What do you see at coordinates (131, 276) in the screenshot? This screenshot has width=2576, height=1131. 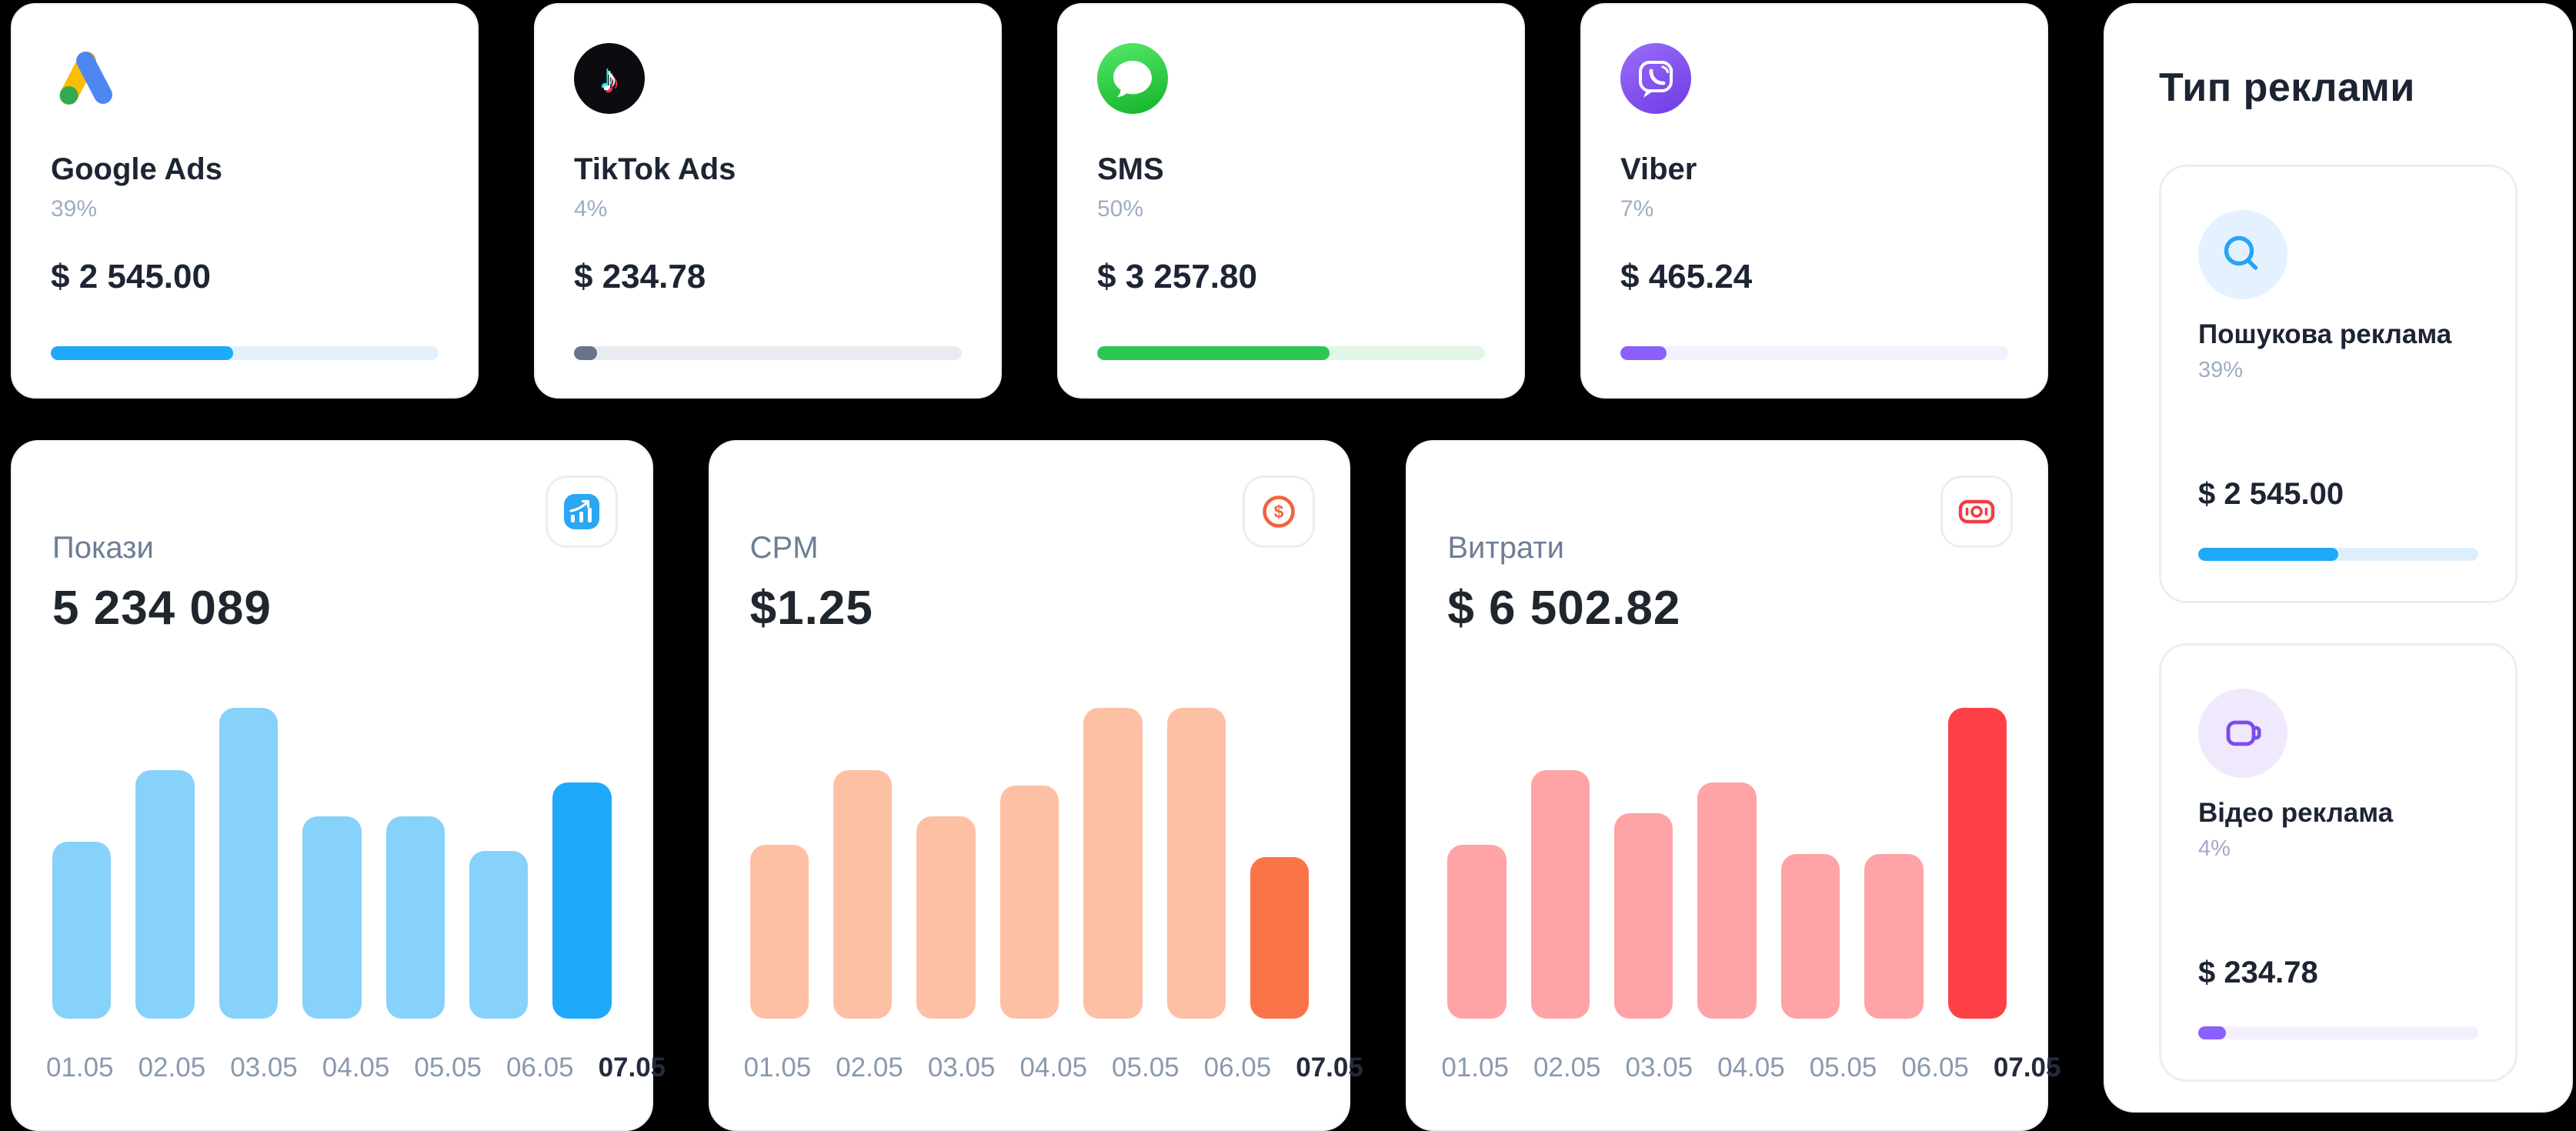 I see `channel-amount: $ 2 545.00` at bounding box center [131, 276].